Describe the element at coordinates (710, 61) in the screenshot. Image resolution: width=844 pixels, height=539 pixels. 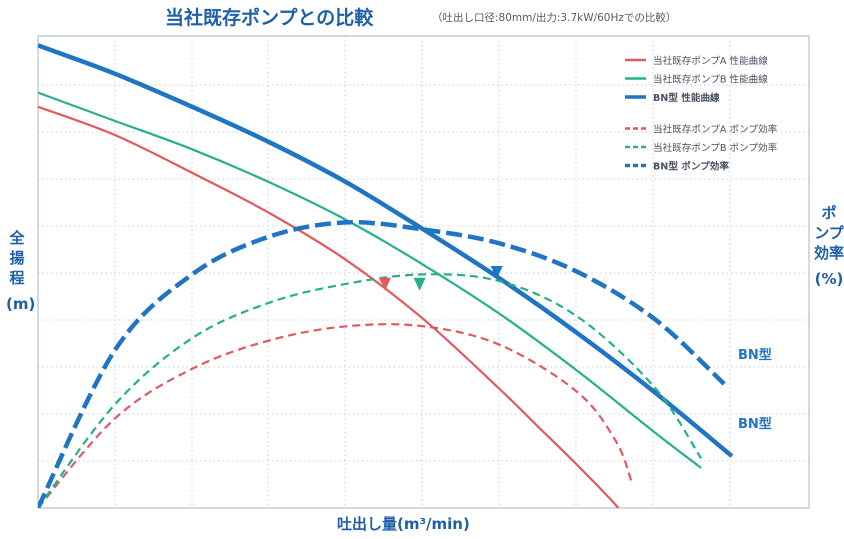
I see `legend-label-0: 当社既存ポンプA 性能曲線` at that location.